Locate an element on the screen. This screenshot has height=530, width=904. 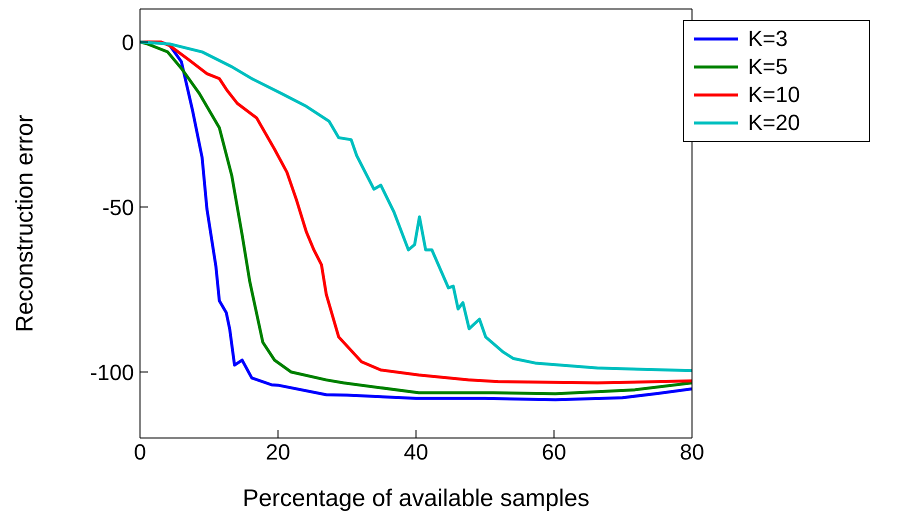
y-tick-label: -100 is located at coordinates (112, 372).